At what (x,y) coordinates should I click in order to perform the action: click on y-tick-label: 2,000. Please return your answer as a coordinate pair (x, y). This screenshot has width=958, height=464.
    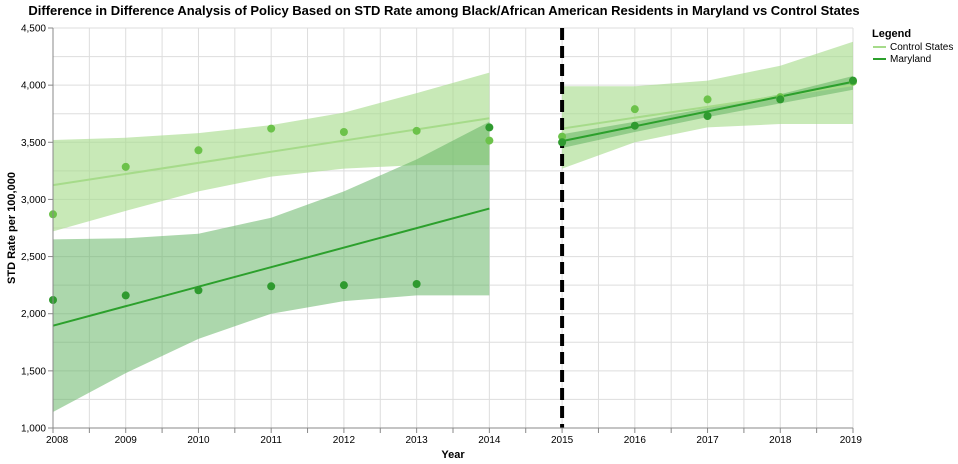
    Looking at the image, I should click on (33, 314).